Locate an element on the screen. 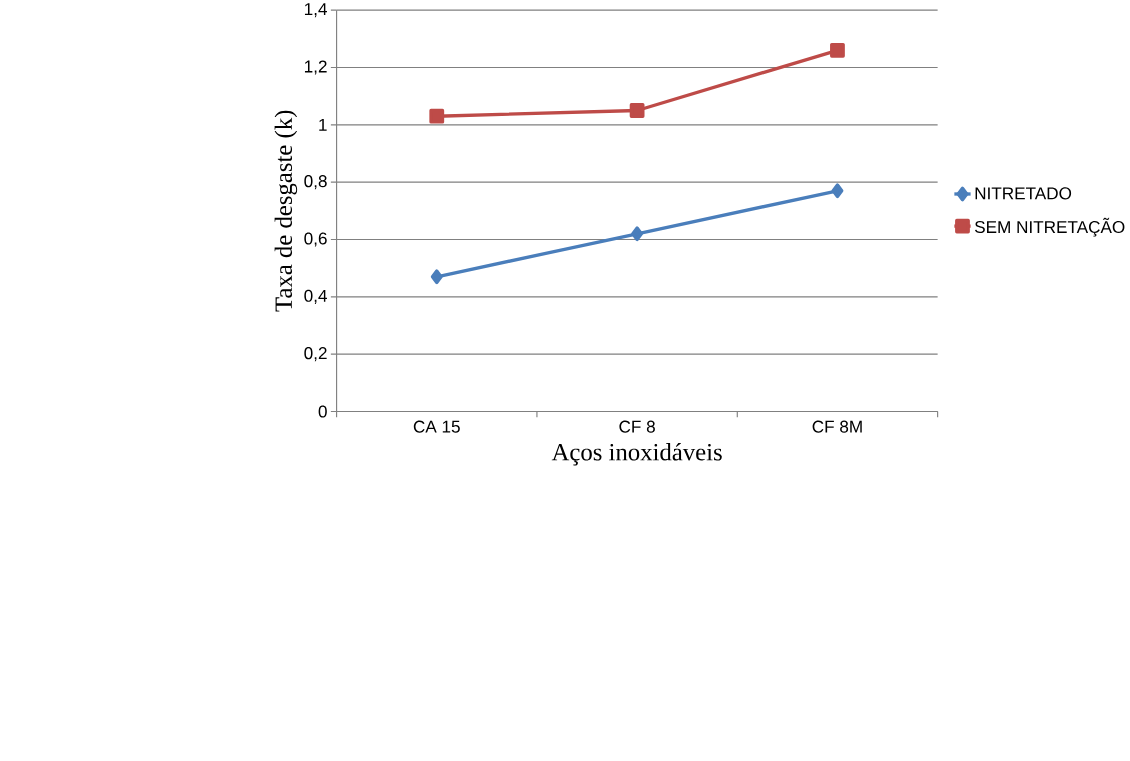 The image size is (1130, 761). y-tick-label: 1,2 is located at coordinates (315, 67).